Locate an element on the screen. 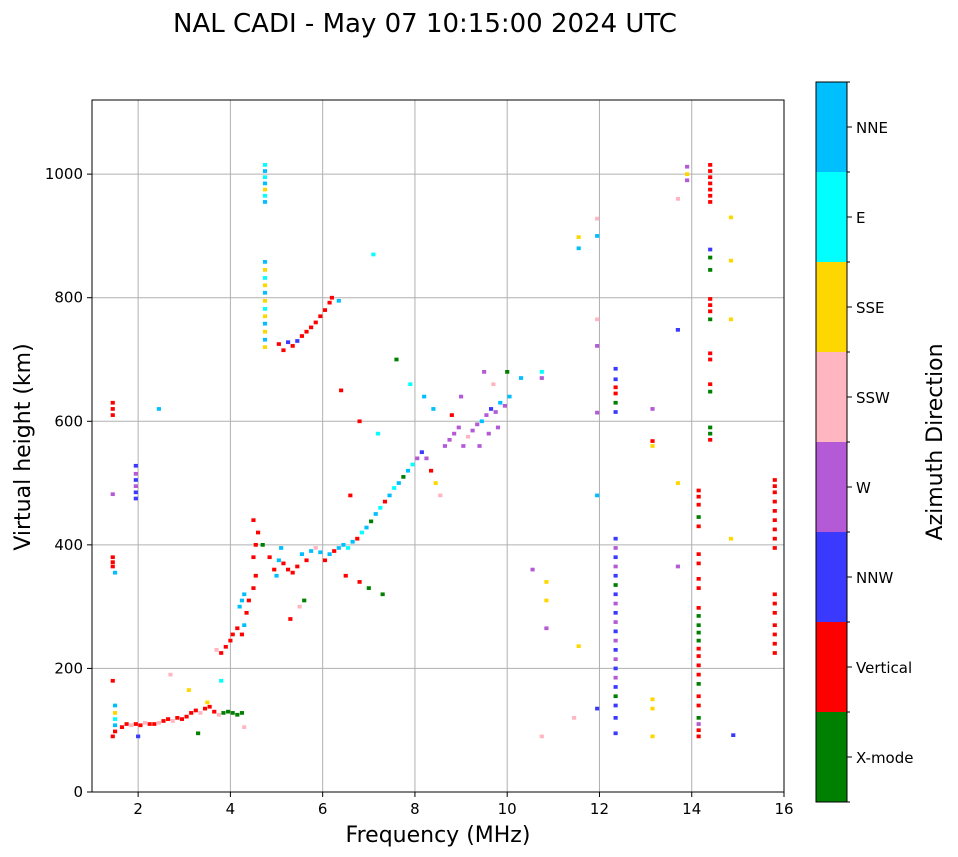 This screenshot has width=958, height=857. y-axis-ticks: 0 200 400 600 800 1000 is located at coordinates (68, 483).